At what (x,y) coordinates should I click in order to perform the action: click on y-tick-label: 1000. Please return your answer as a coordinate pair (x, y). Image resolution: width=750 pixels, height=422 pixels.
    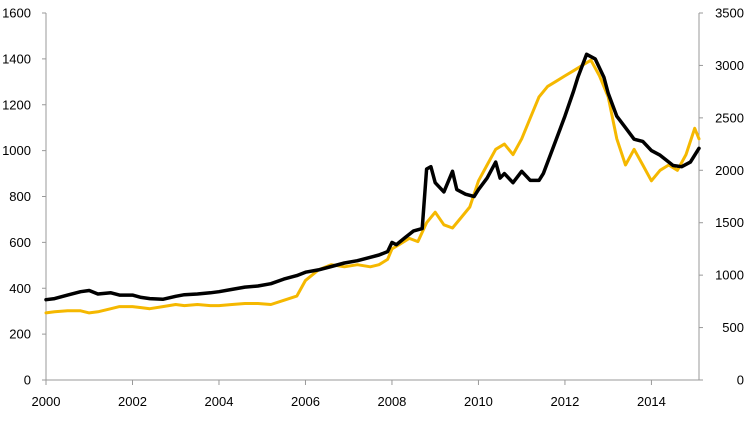
    Looking at the image, I should click on (16, 150).